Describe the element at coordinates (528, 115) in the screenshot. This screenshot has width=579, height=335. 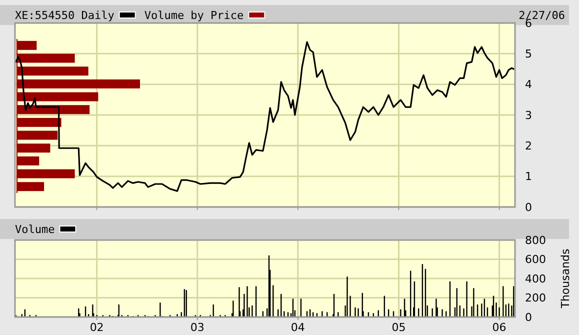
I see `y-tick-label: 3` at that location.